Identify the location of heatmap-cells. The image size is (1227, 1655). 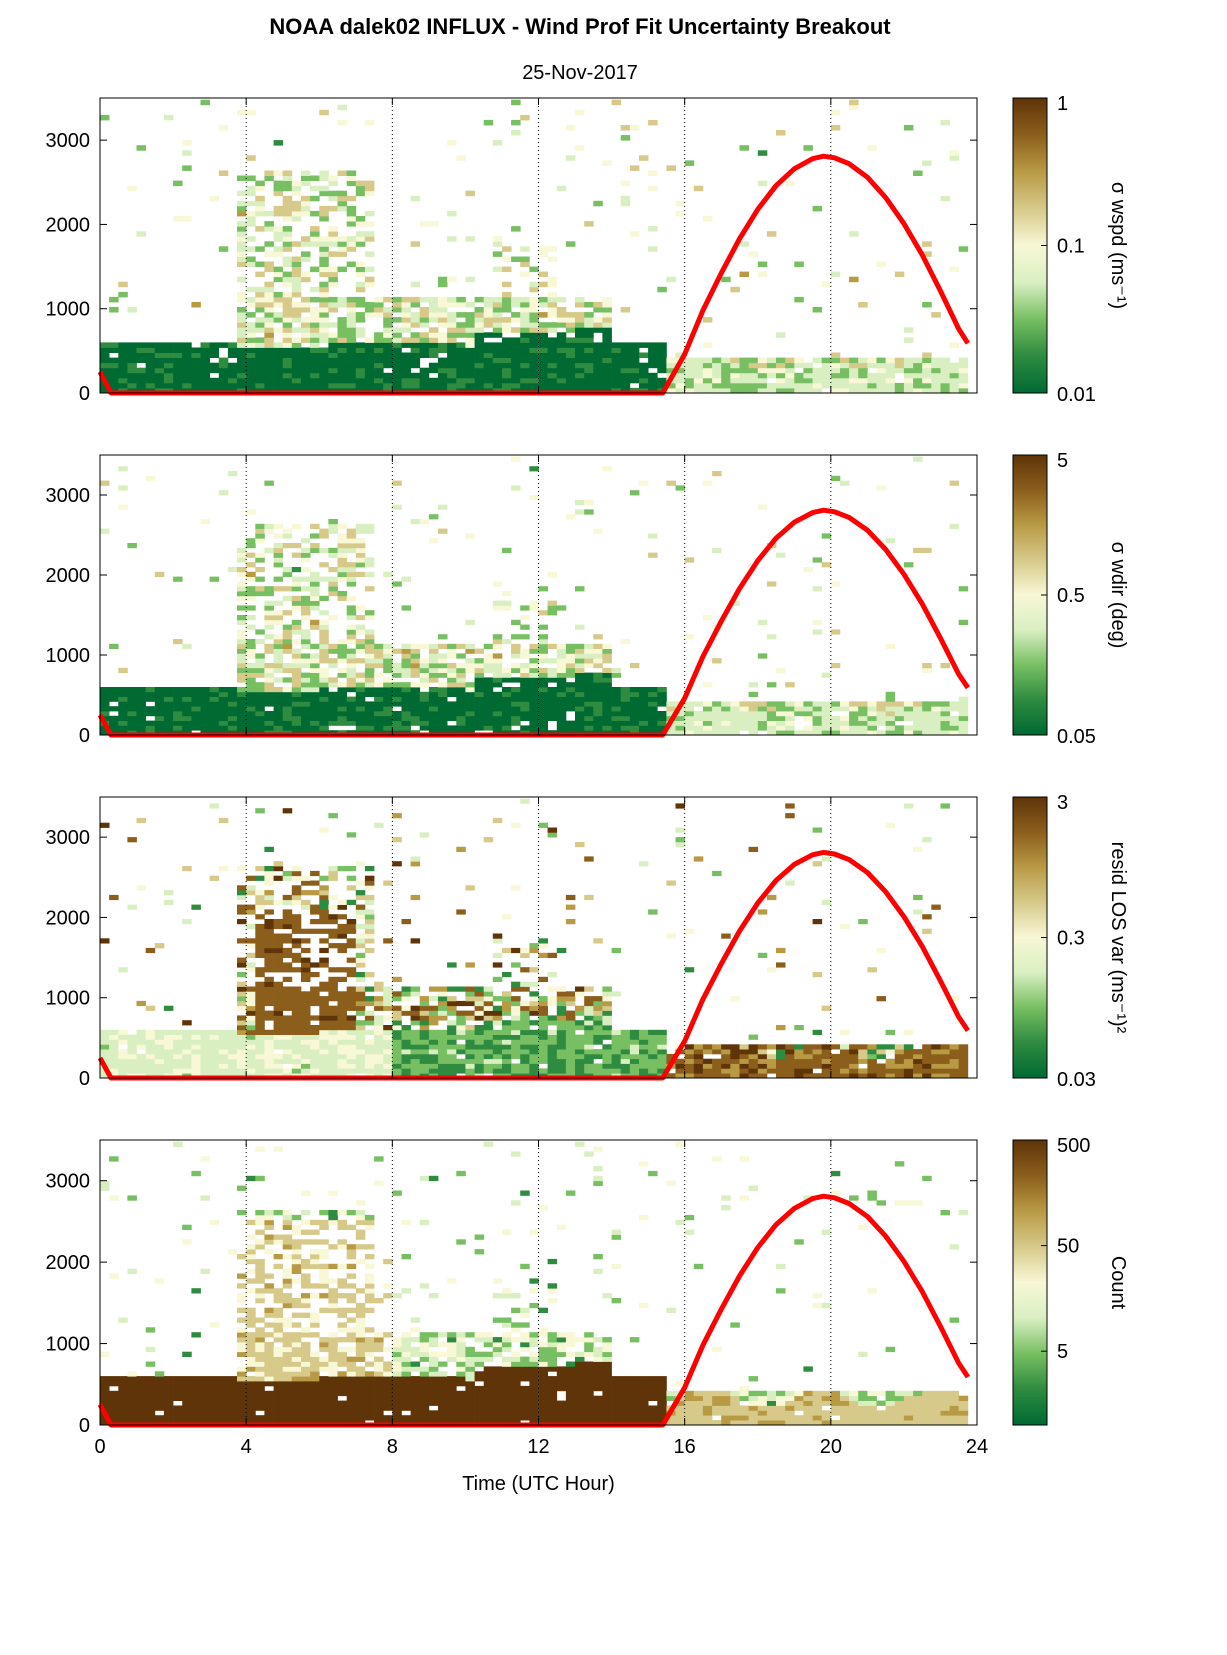
(534, 938).